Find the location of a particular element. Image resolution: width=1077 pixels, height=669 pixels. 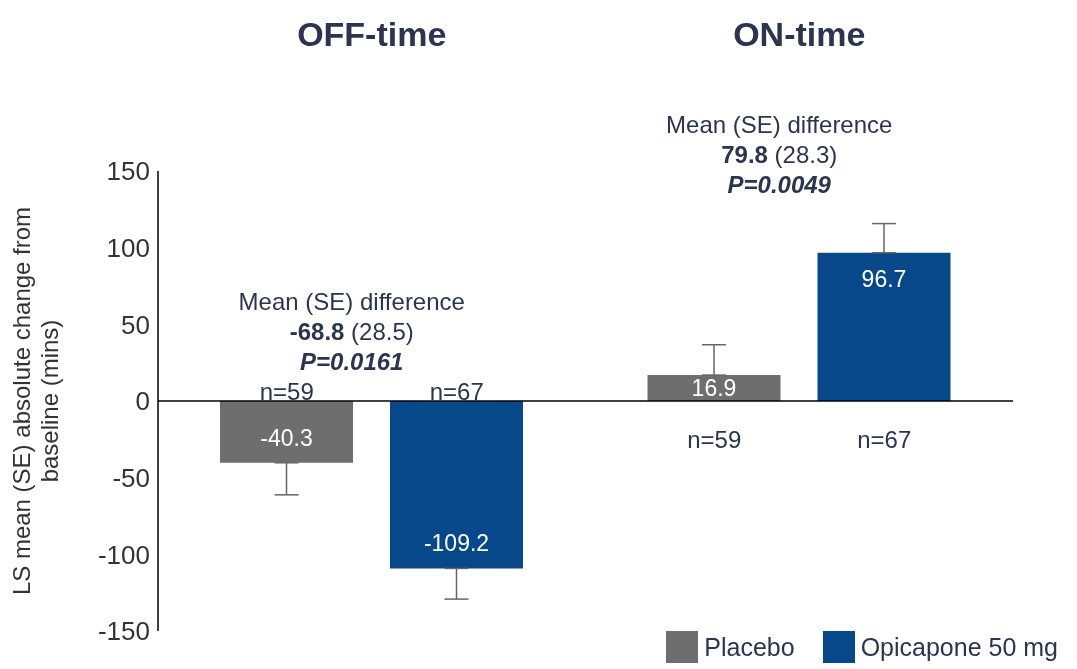

data-label: 16.9 is located at coordinates (714, 388).